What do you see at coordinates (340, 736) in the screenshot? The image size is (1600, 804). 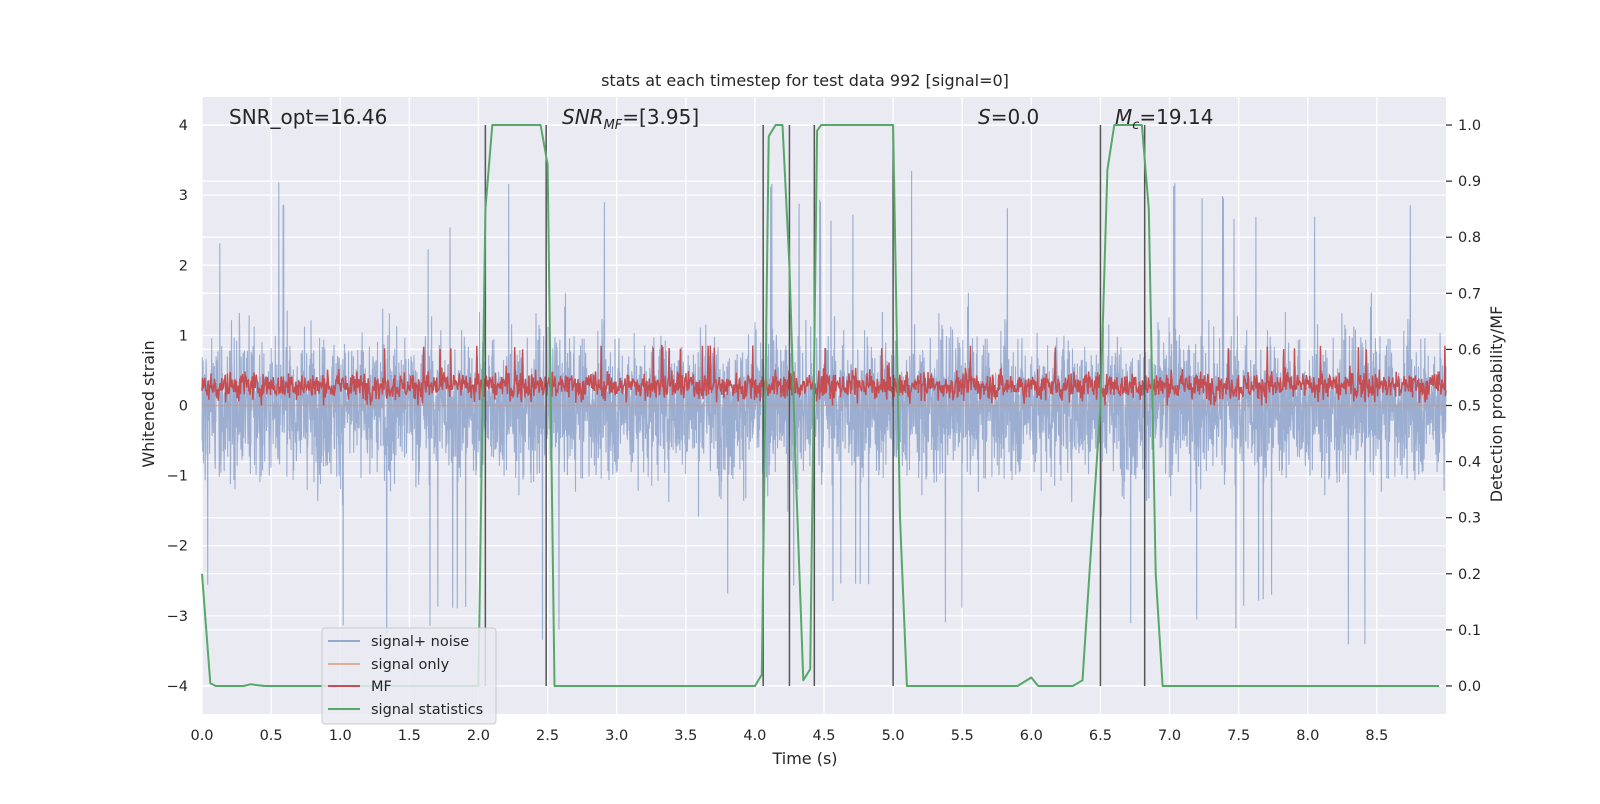 I see `x-tick-label: 1.0` at bounding box center [340, 736].